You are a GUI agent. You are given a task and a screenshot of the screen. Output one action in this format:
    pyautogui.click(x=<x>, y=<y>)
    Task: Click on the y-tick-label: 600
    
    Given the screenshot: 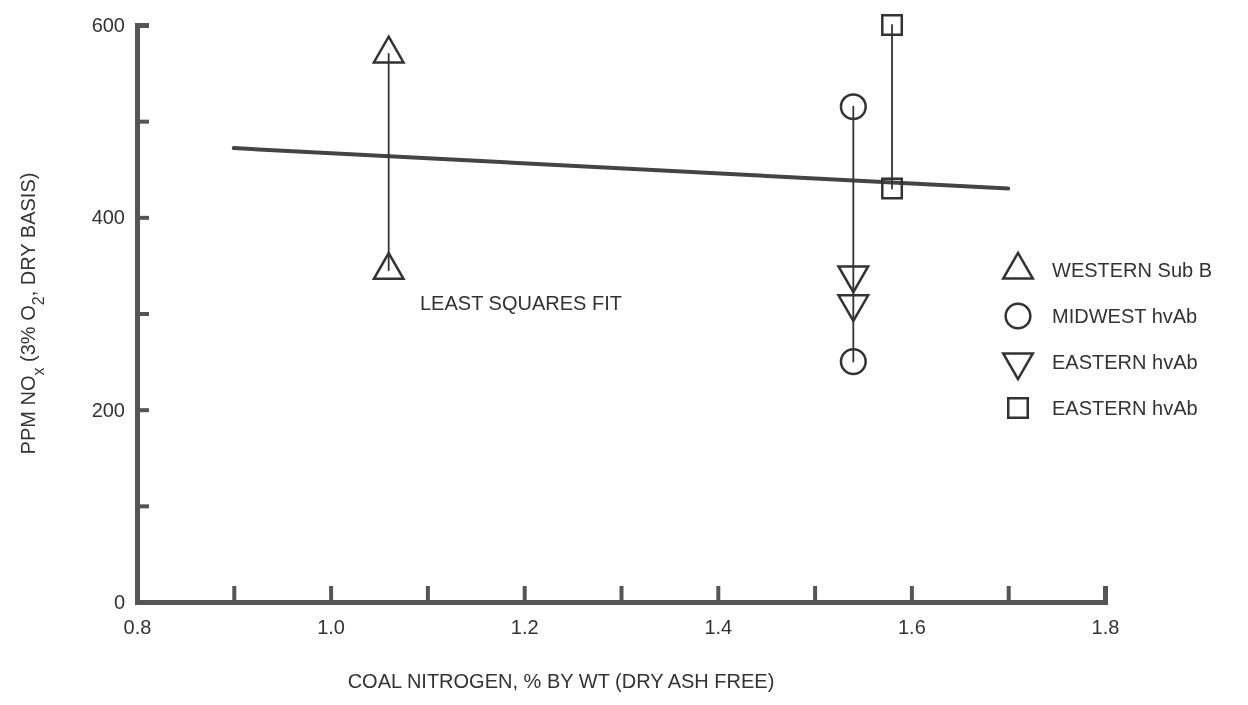 What is the action you would take?
    pyautogui.click(x=108, y=24)
    